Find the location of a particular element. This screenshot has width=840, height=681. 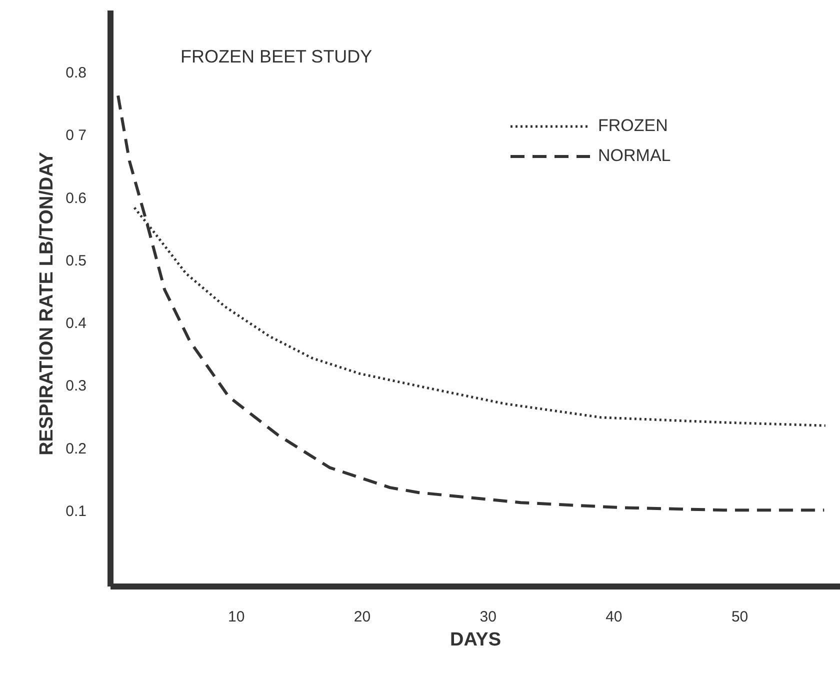

y-tick-label: 0 7 is located at coordinates (76, 135).